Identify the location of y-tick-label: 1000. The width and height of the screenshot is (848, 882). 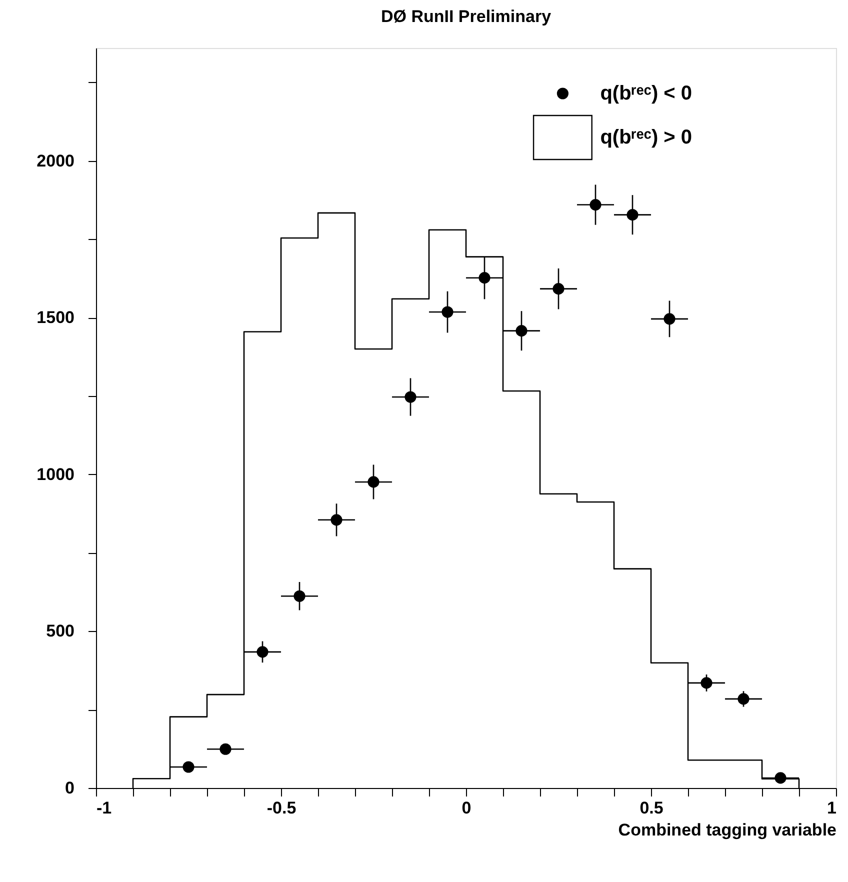
(55, 474).